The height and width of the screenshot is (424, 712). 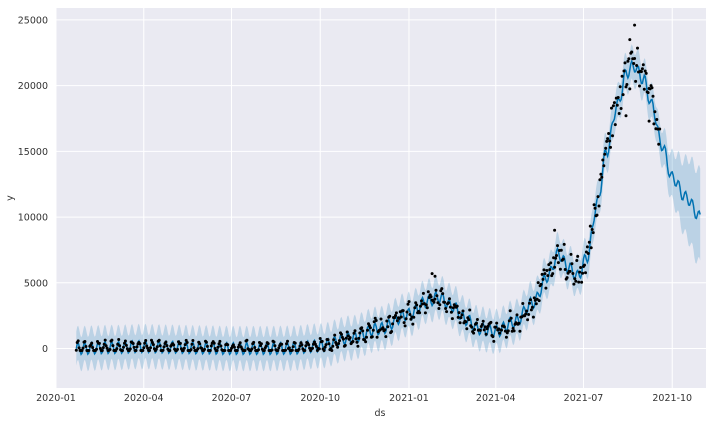 What do you see at coordinates (33, 86) in the screenshot?
I see `y-tick-label: 20000` at bounding box center [33, 86].